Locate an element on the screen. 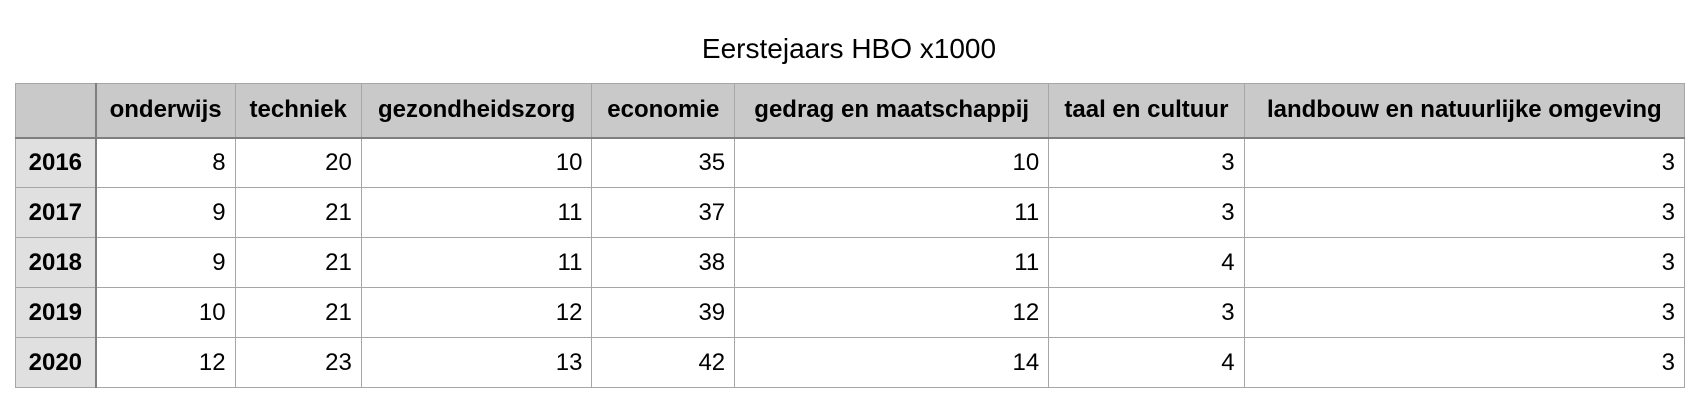 This screenshot has height=408, width=1698. table-row: 2019 10 21 12 39 12 3 3 is located at coordinates (850, 312).